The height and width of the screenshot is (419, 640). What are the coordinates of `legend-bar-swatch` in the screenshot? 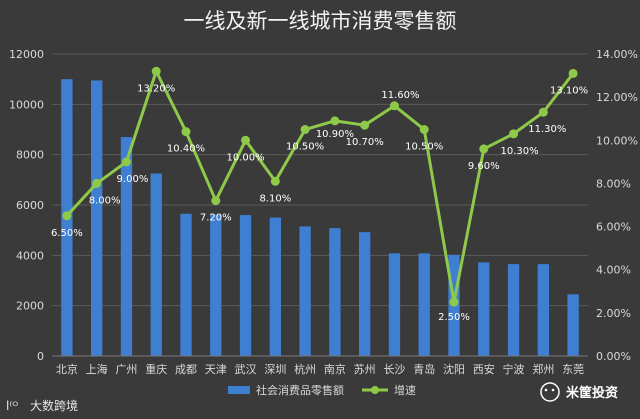 It's located at (239, 390).